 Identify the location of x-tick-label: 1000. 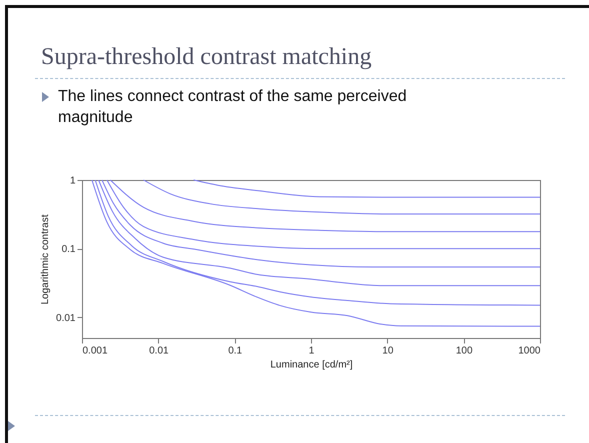
(529, 351).